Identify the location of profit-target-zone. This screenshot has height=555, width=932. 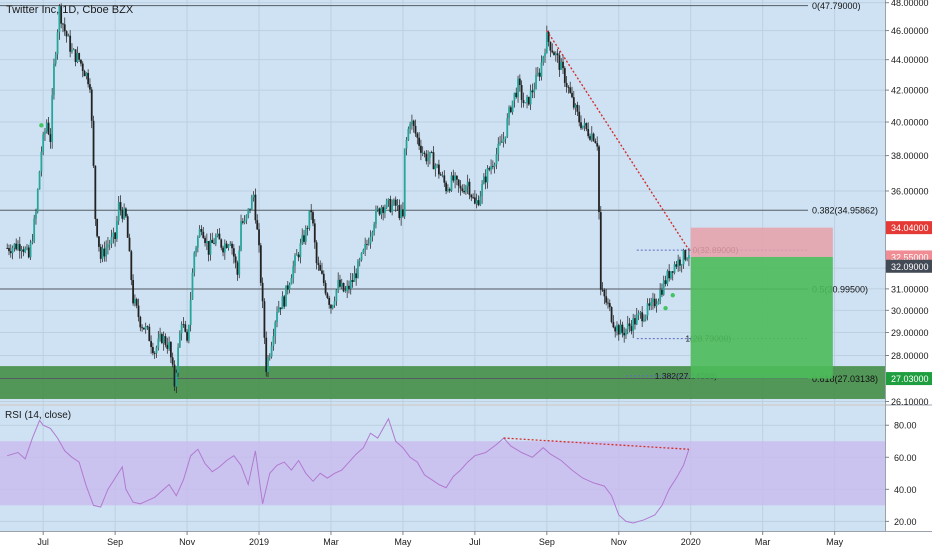
(761, 317).